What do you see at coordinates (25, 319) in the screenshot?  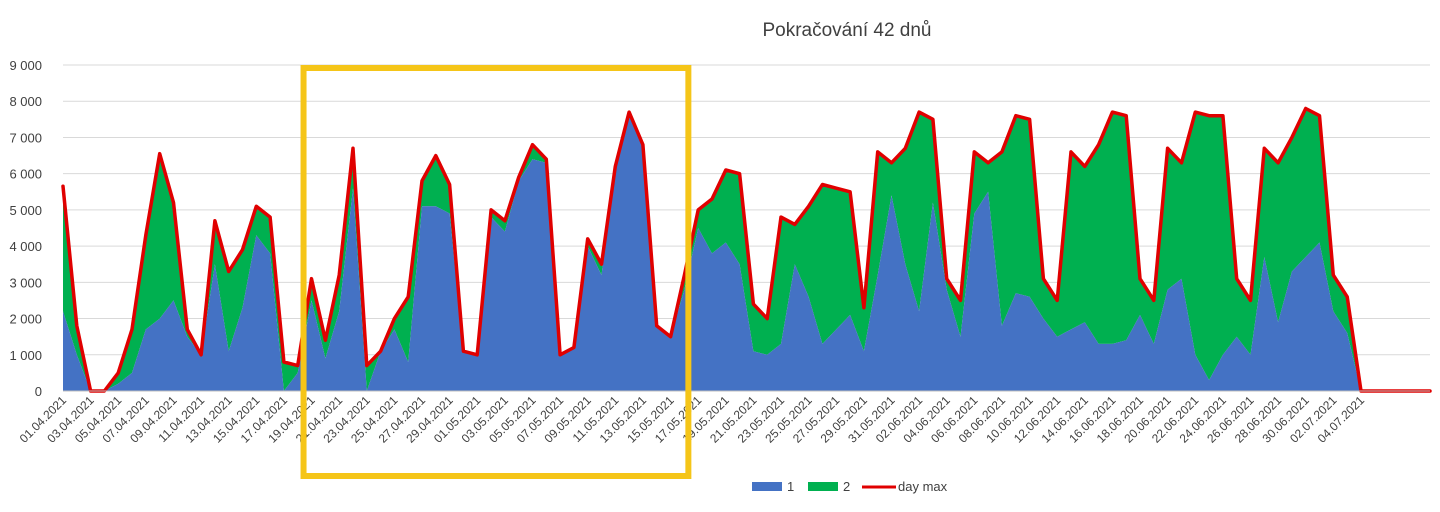 I see `y-tick-label: 2 000` at bounding box center [25, 319].